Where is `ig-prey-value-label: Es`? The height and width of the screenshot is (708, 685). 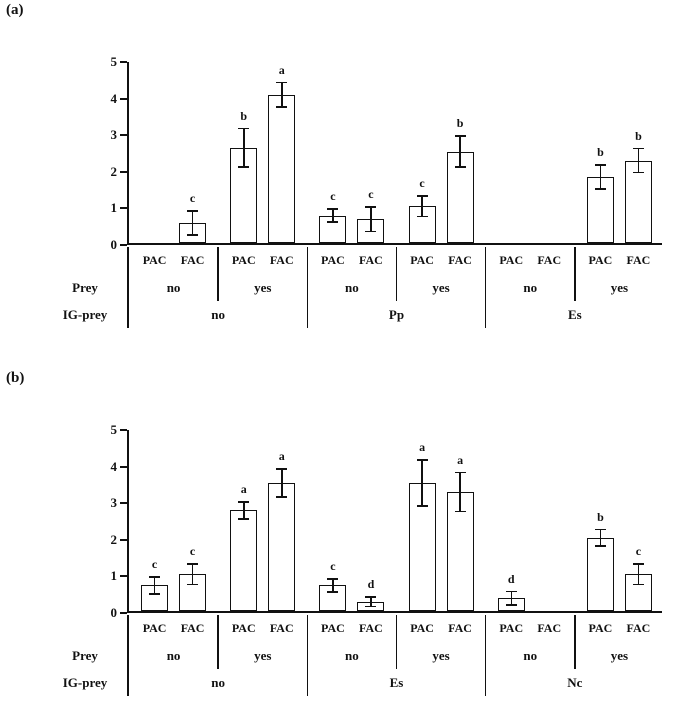 ig-prey-value-label: Es is located at coordinates (396, 682).